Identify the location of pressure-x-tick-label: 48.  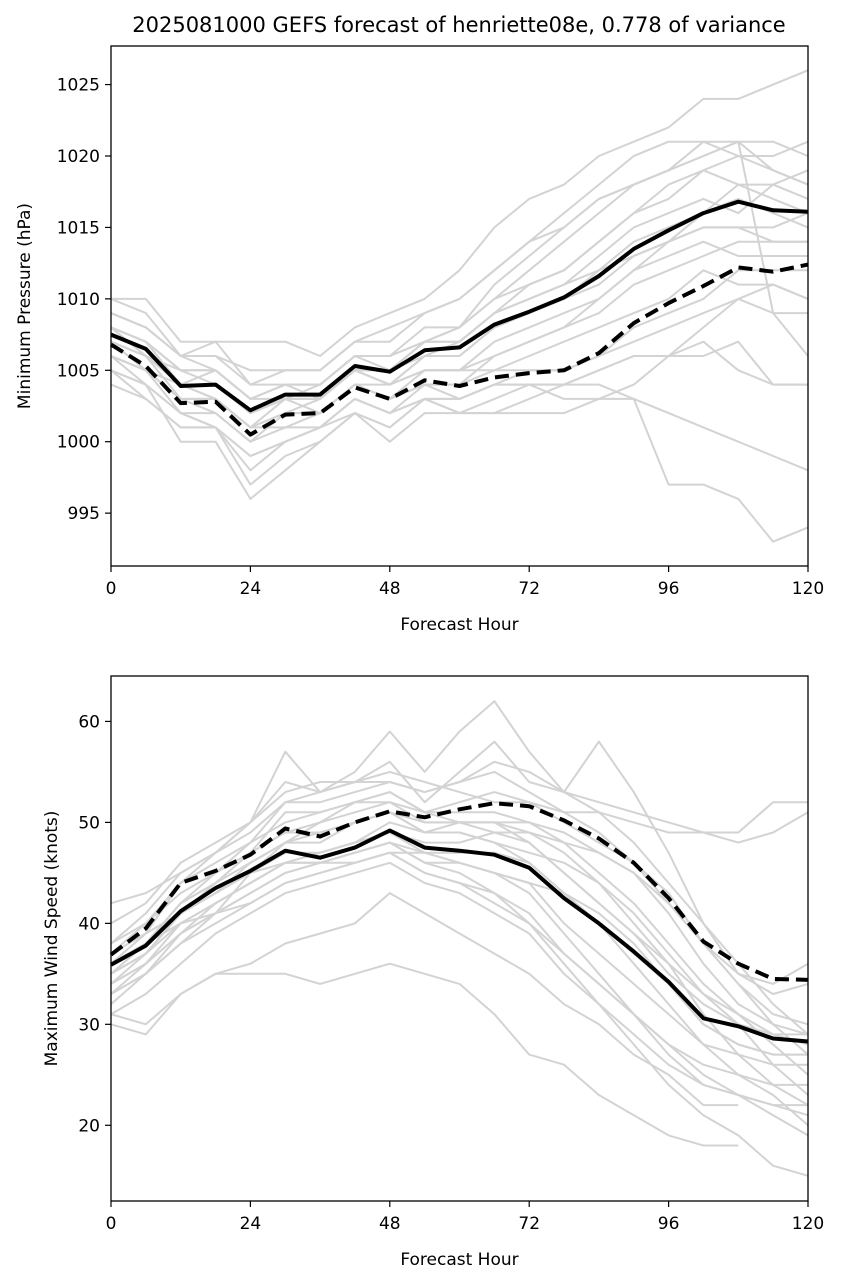
(390, 589).